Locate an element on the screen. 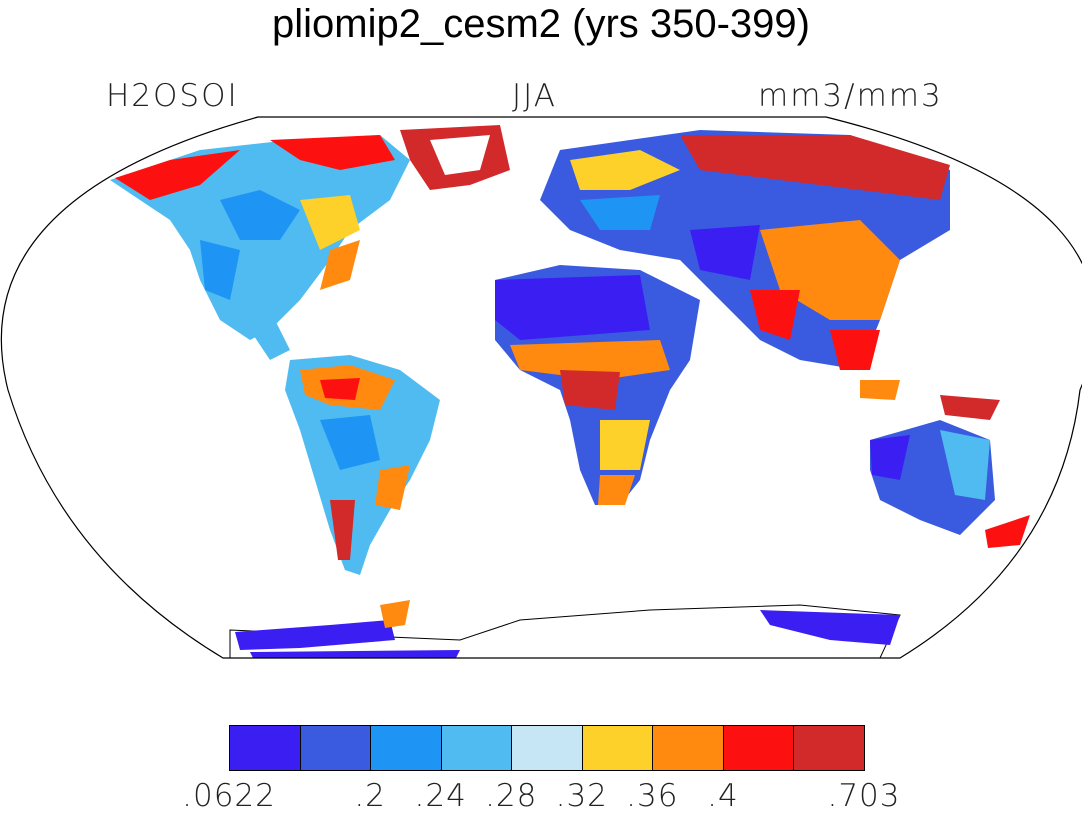 This screenshot has height=814, width=1082. australia-region is located at coordinates (945, 464).